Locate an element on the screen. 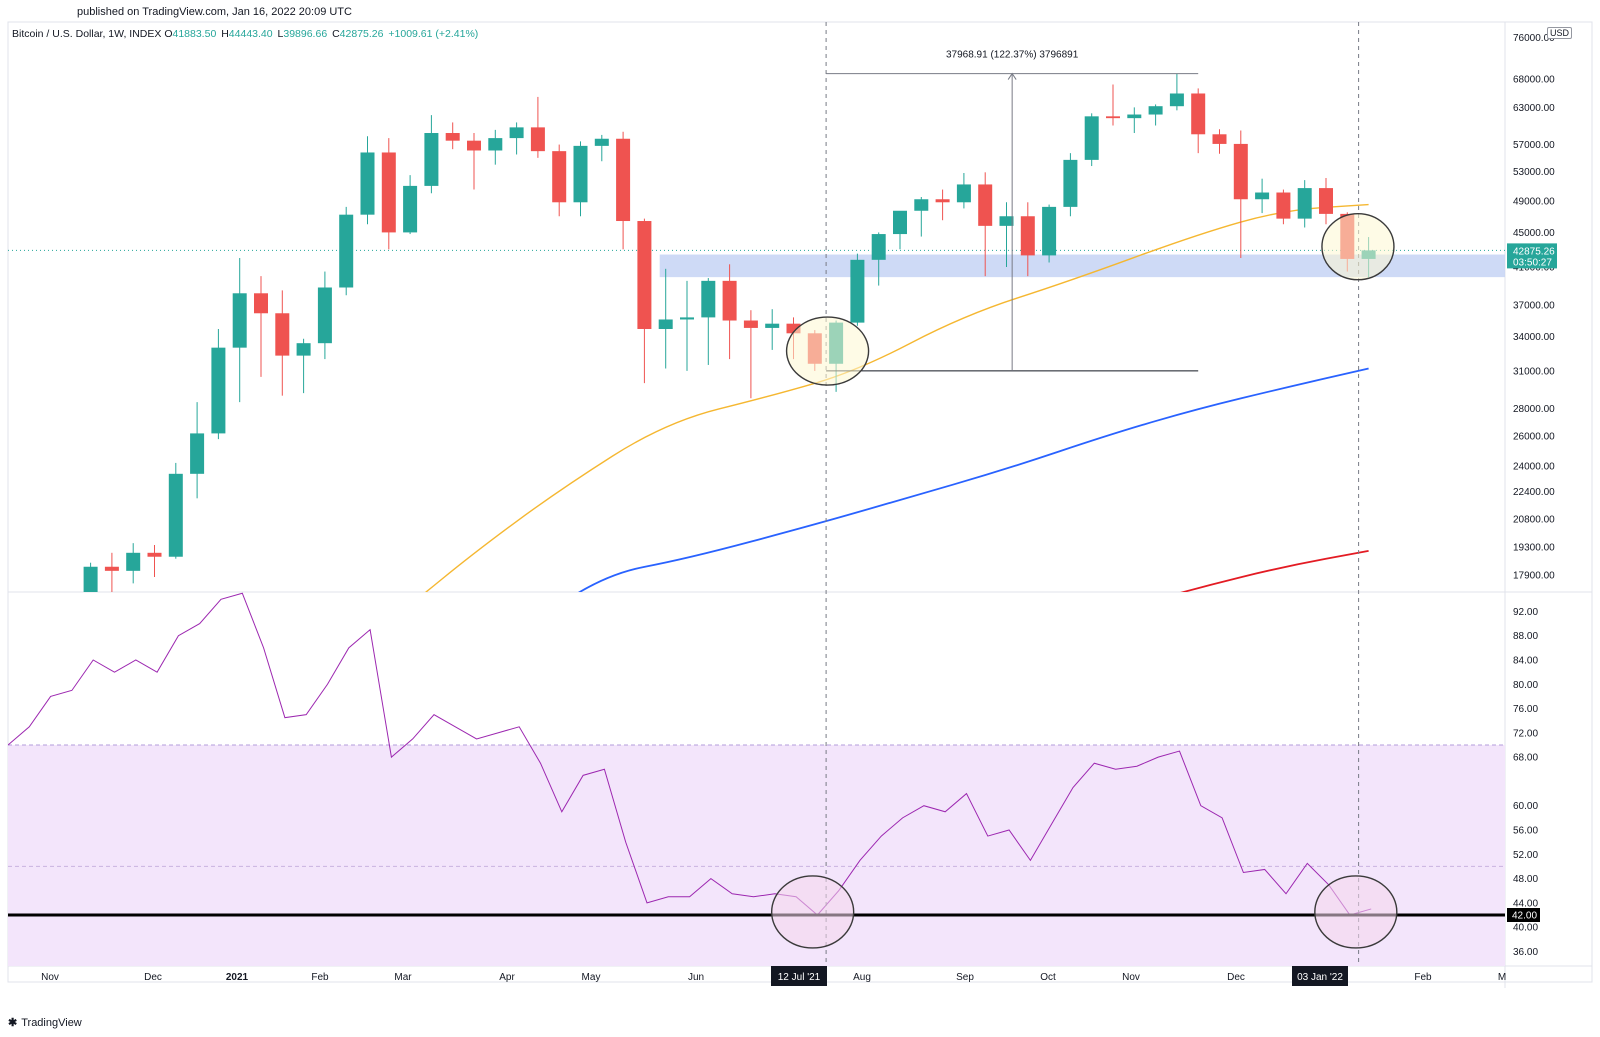 This screenshot has width=1600, height=1037. symbol-name: Bitcoin / U.S. Dollar, 1W, INDEX is located at coordinates (87, 34).